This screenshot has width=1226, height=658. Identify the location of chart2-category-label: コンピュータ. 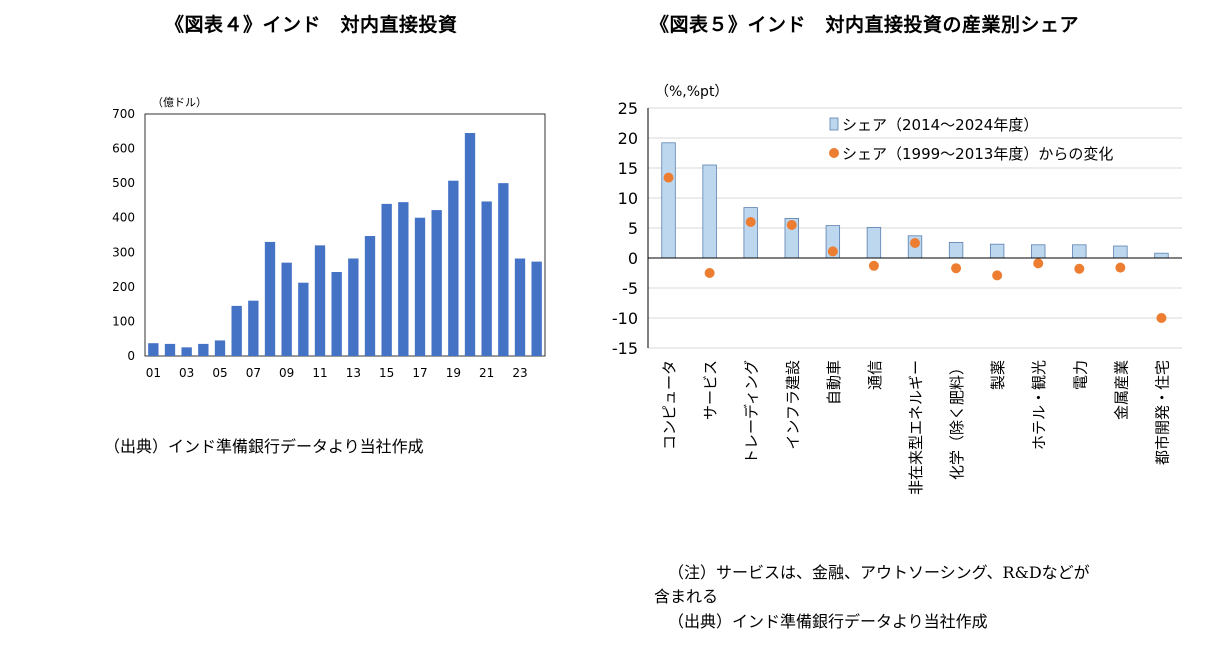
(670, 405).